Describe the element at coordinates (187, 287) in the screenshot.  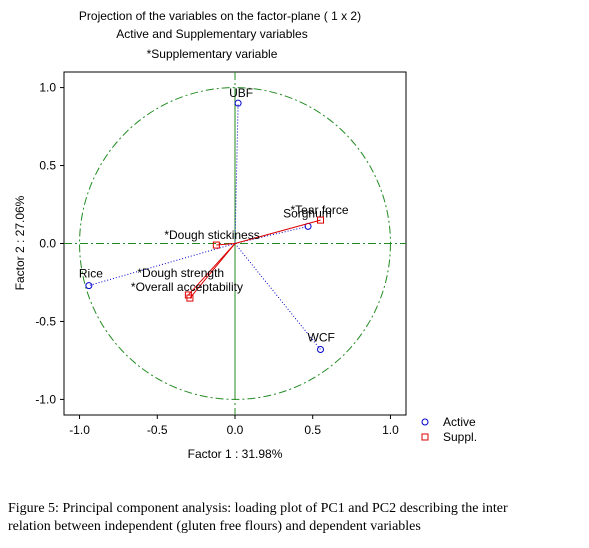
I see `point-label: *Overall acceptability` at that location.